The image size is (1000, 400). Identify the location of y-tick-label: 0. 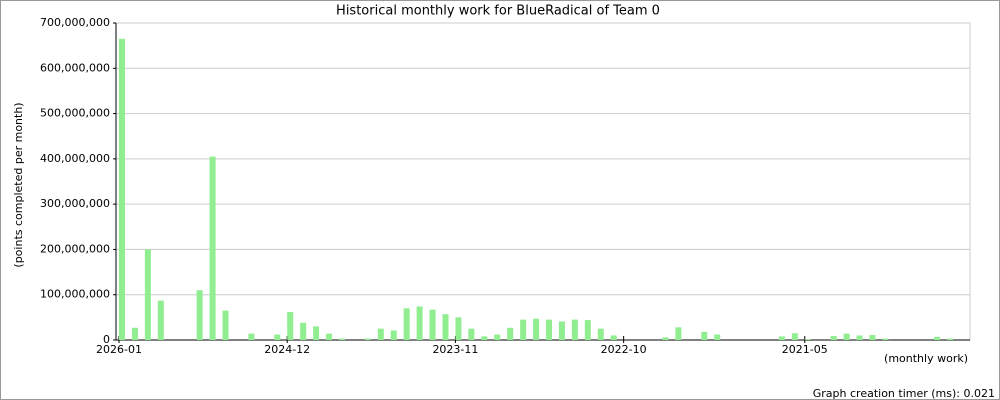
(106, 339).